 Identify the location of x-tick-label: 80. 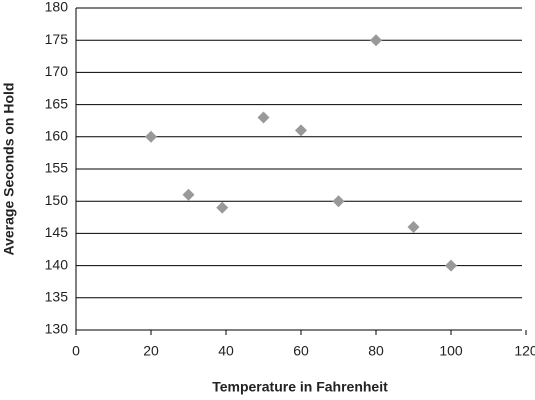
(376, 351).